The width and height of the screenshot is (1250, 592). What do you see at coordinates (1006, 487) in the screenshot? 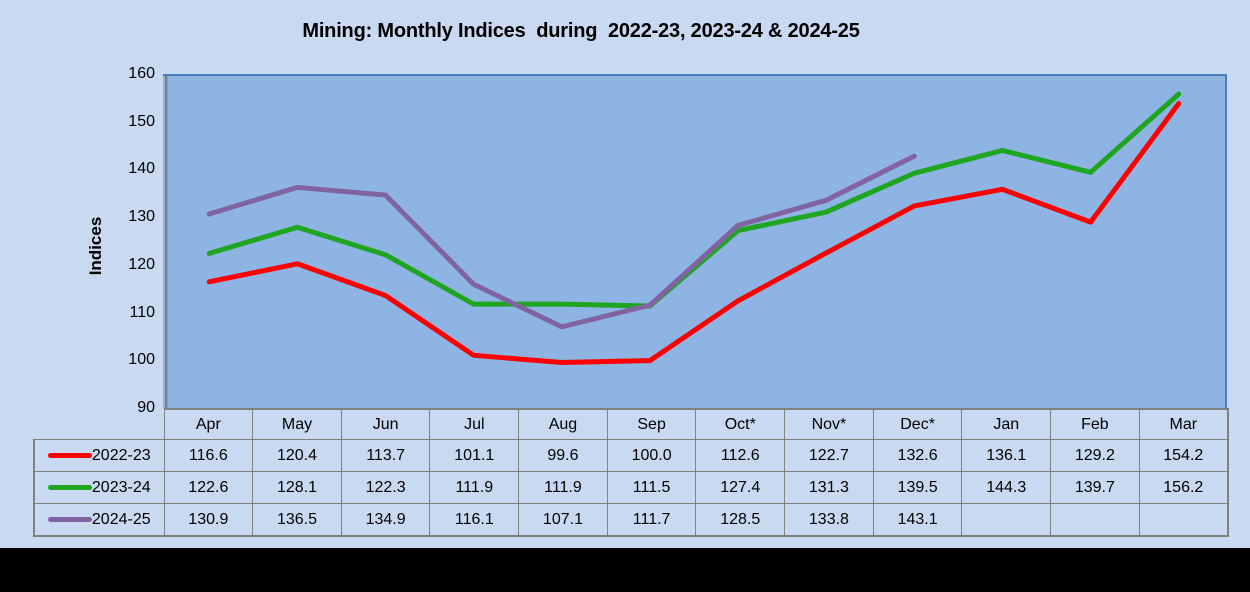
I see `value-cell: 144.3` at bounding box center [1006, 487].